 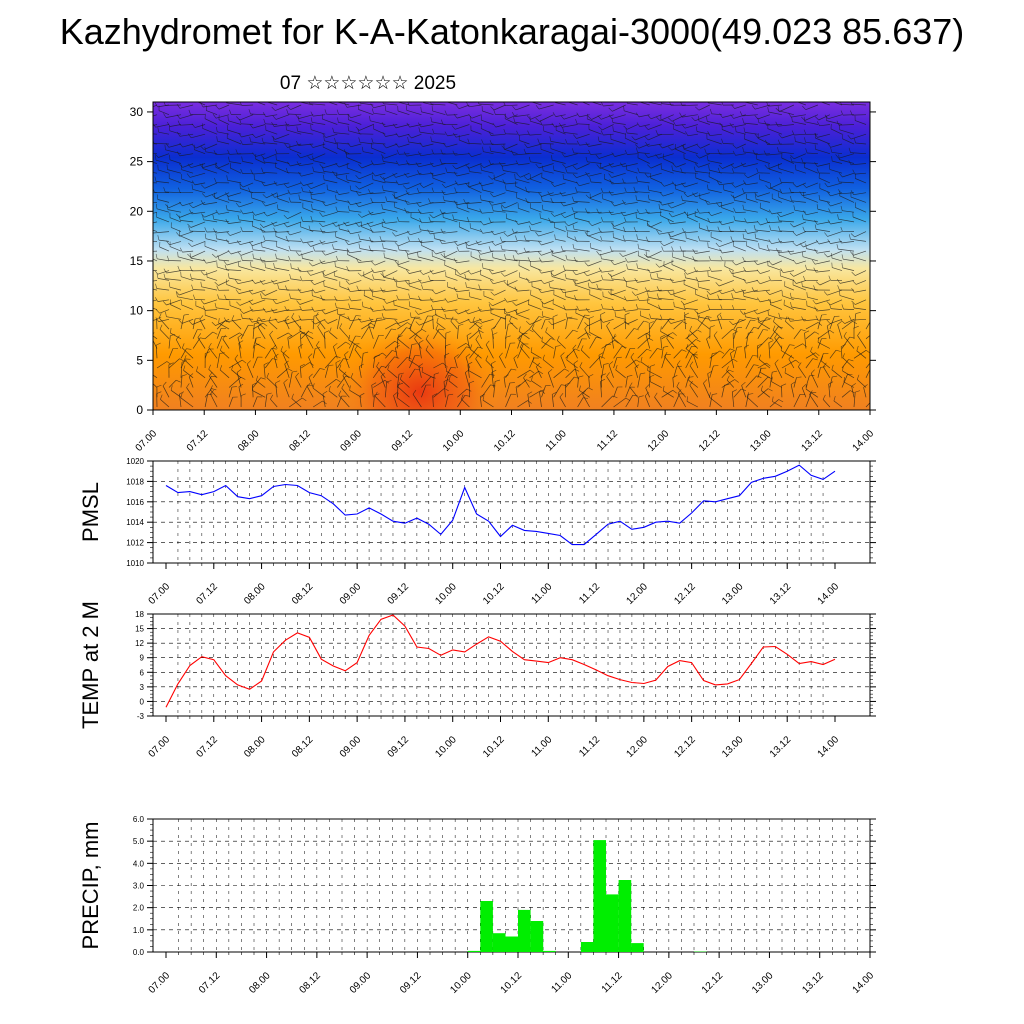 What do you see at coordinates (207, 747) in the screenshot?
I see `x-tick-label: 07.12` at bounding box center [207, 747].